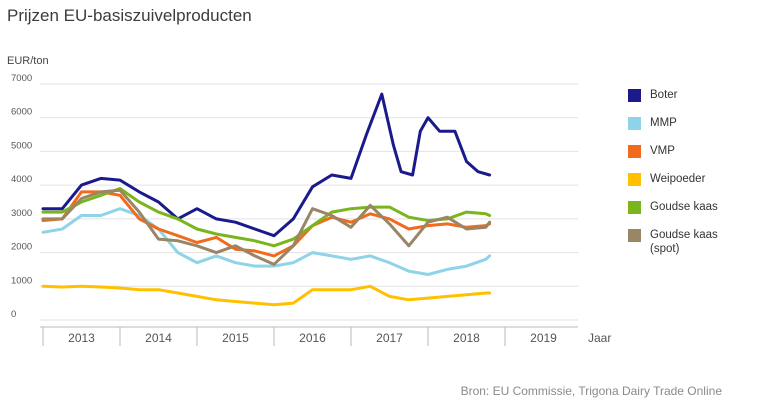  Describe the element at coordinates (21, 247) in the screenshot. I see `y-tick-label: 2000` at that location.